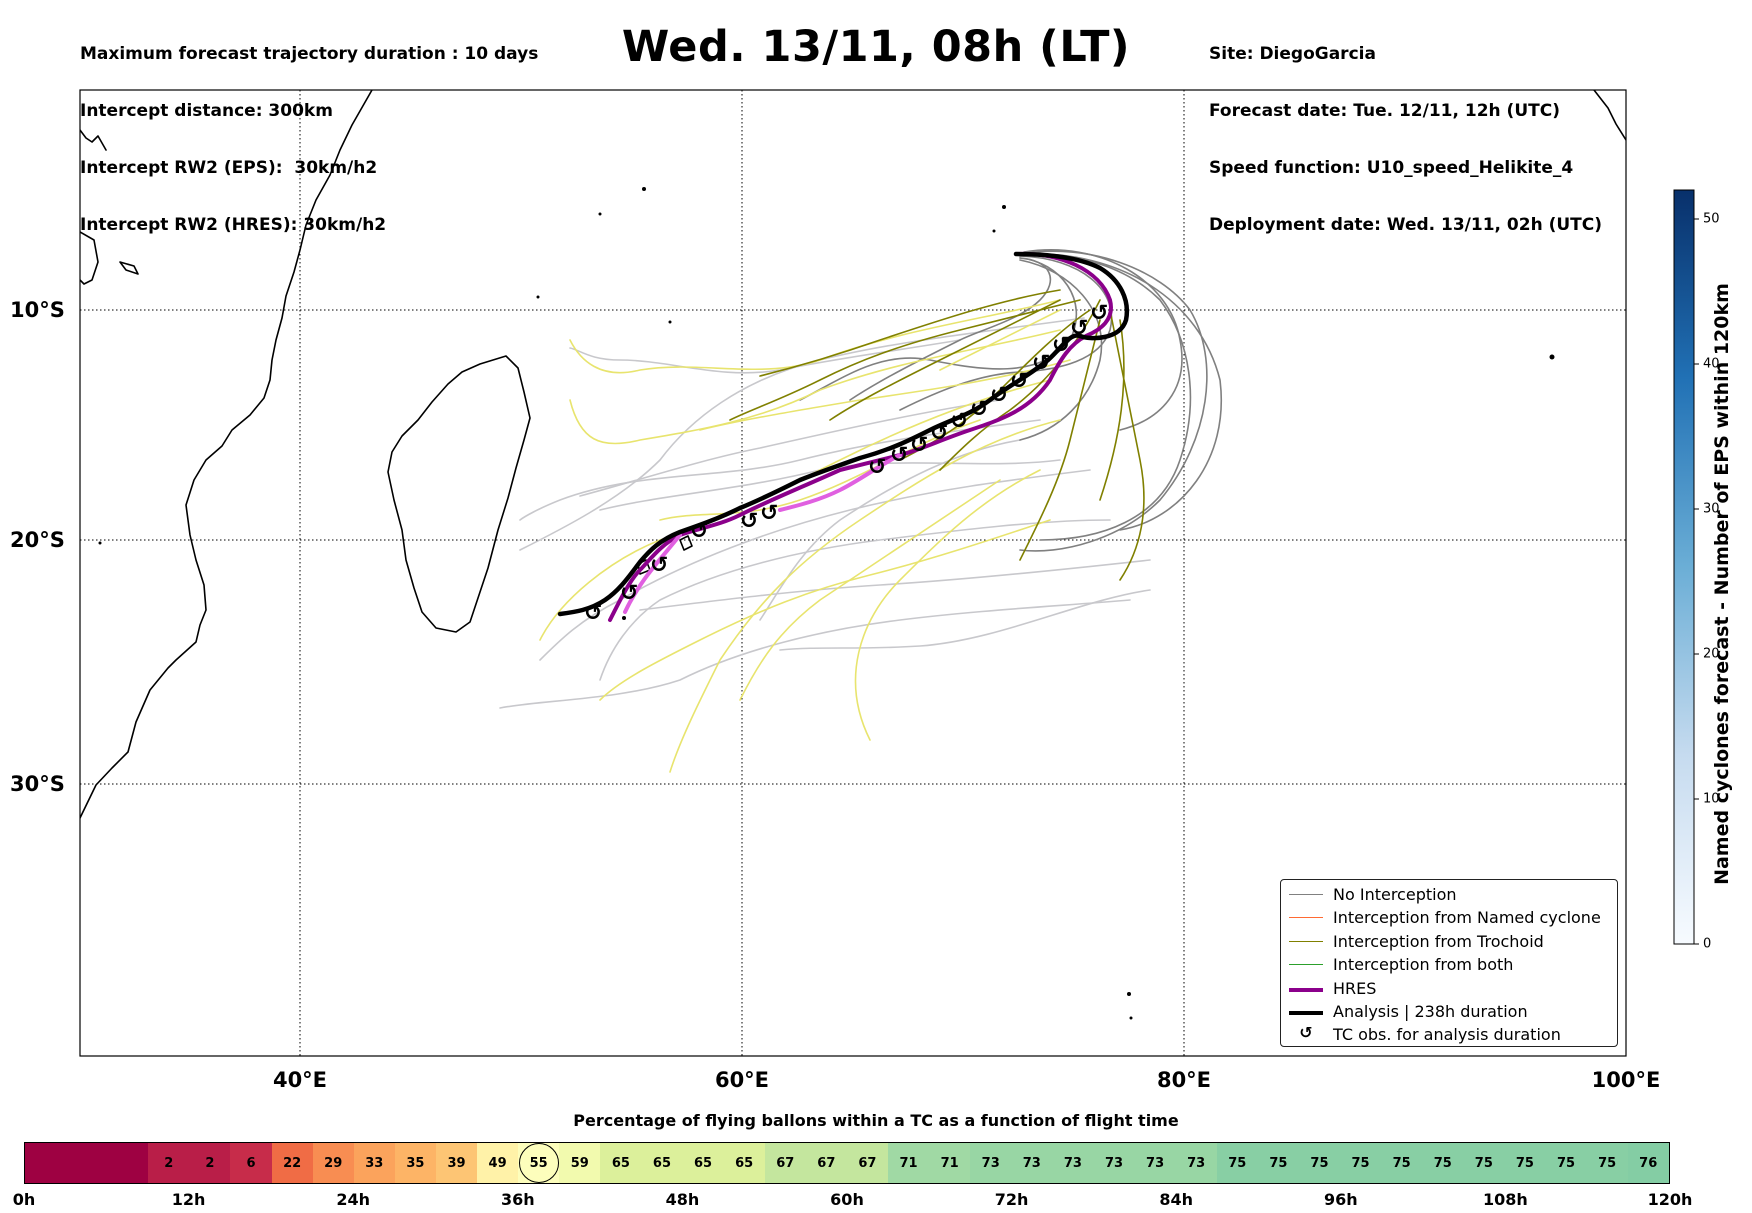 The width and height of the screenshot is (1752, 1213). What do you see at coordinates (1438, 941) in the screenshot?
I see `legend-label: Interception from Trochoid` at bounding box center [1438, 941].